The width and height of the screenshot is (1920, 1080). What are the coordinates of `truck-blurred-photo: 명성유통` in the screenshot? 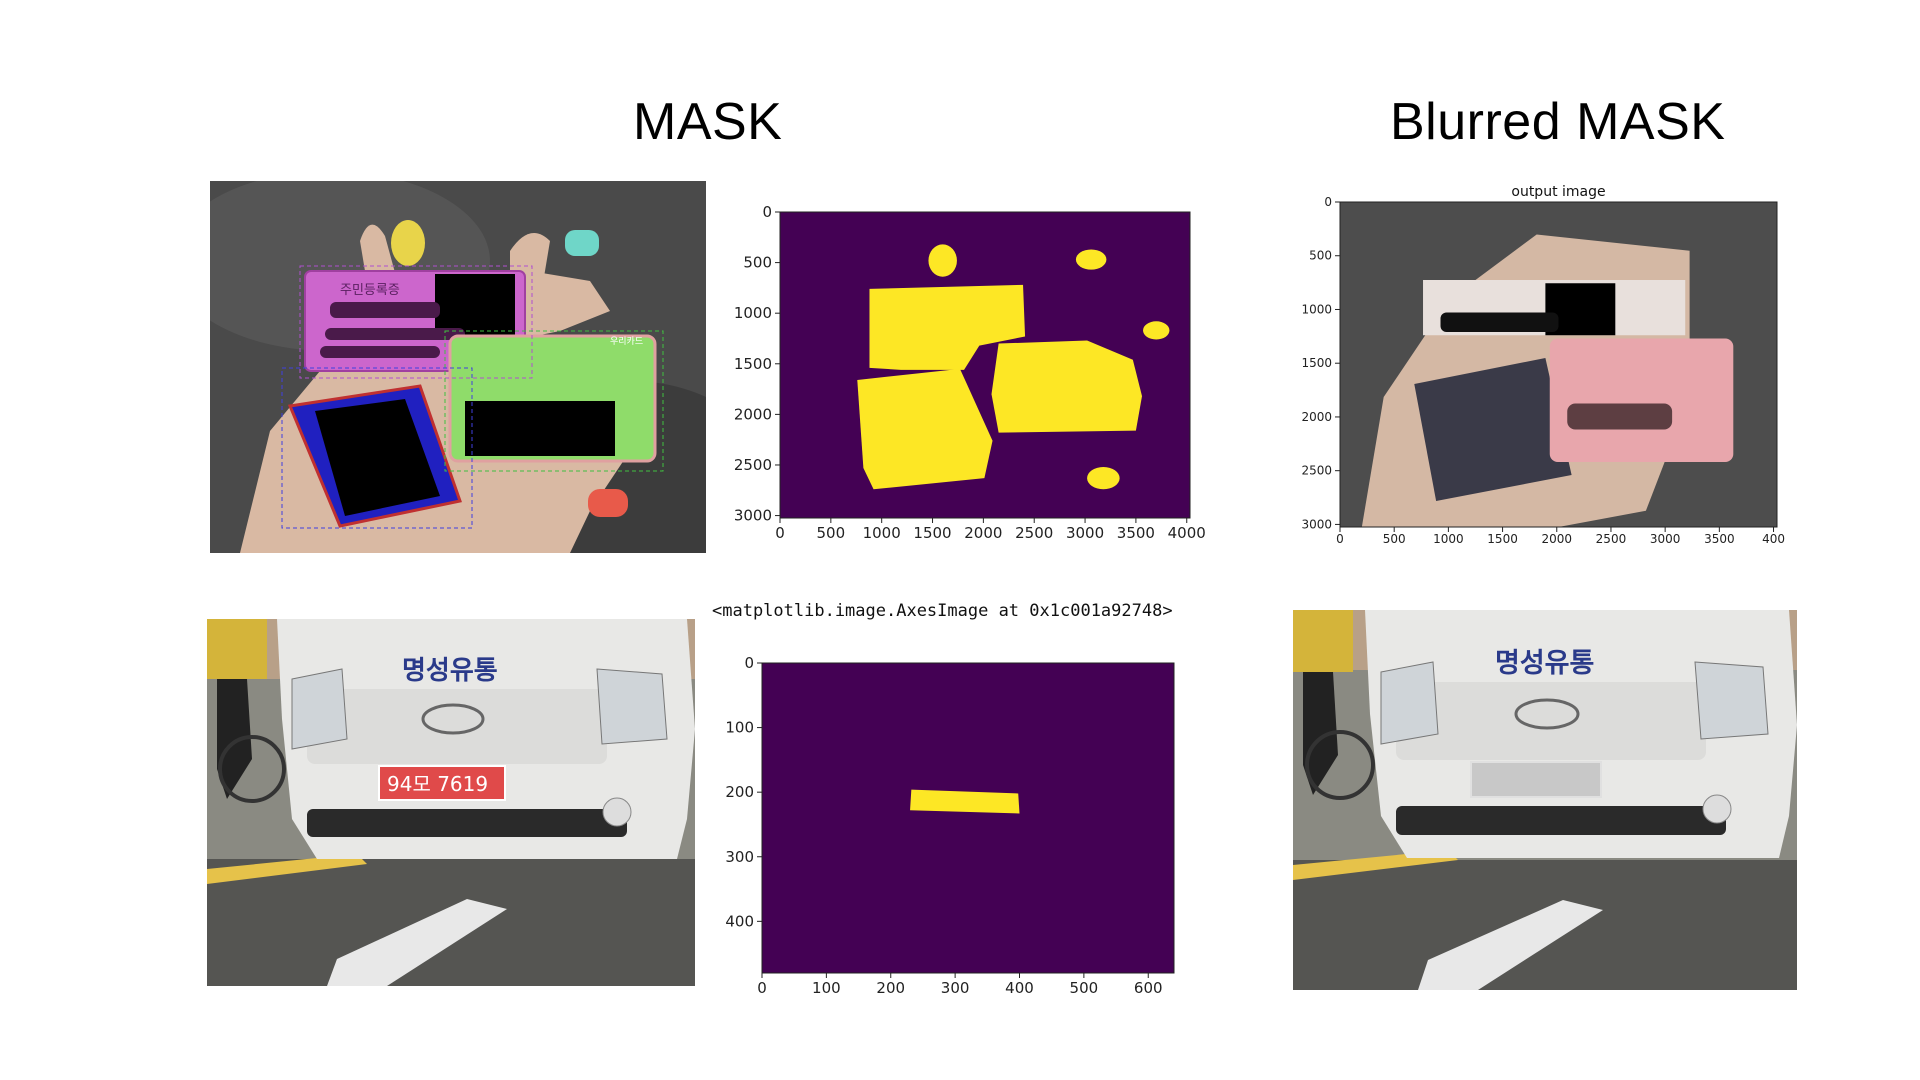 It's located at (1545, 800).